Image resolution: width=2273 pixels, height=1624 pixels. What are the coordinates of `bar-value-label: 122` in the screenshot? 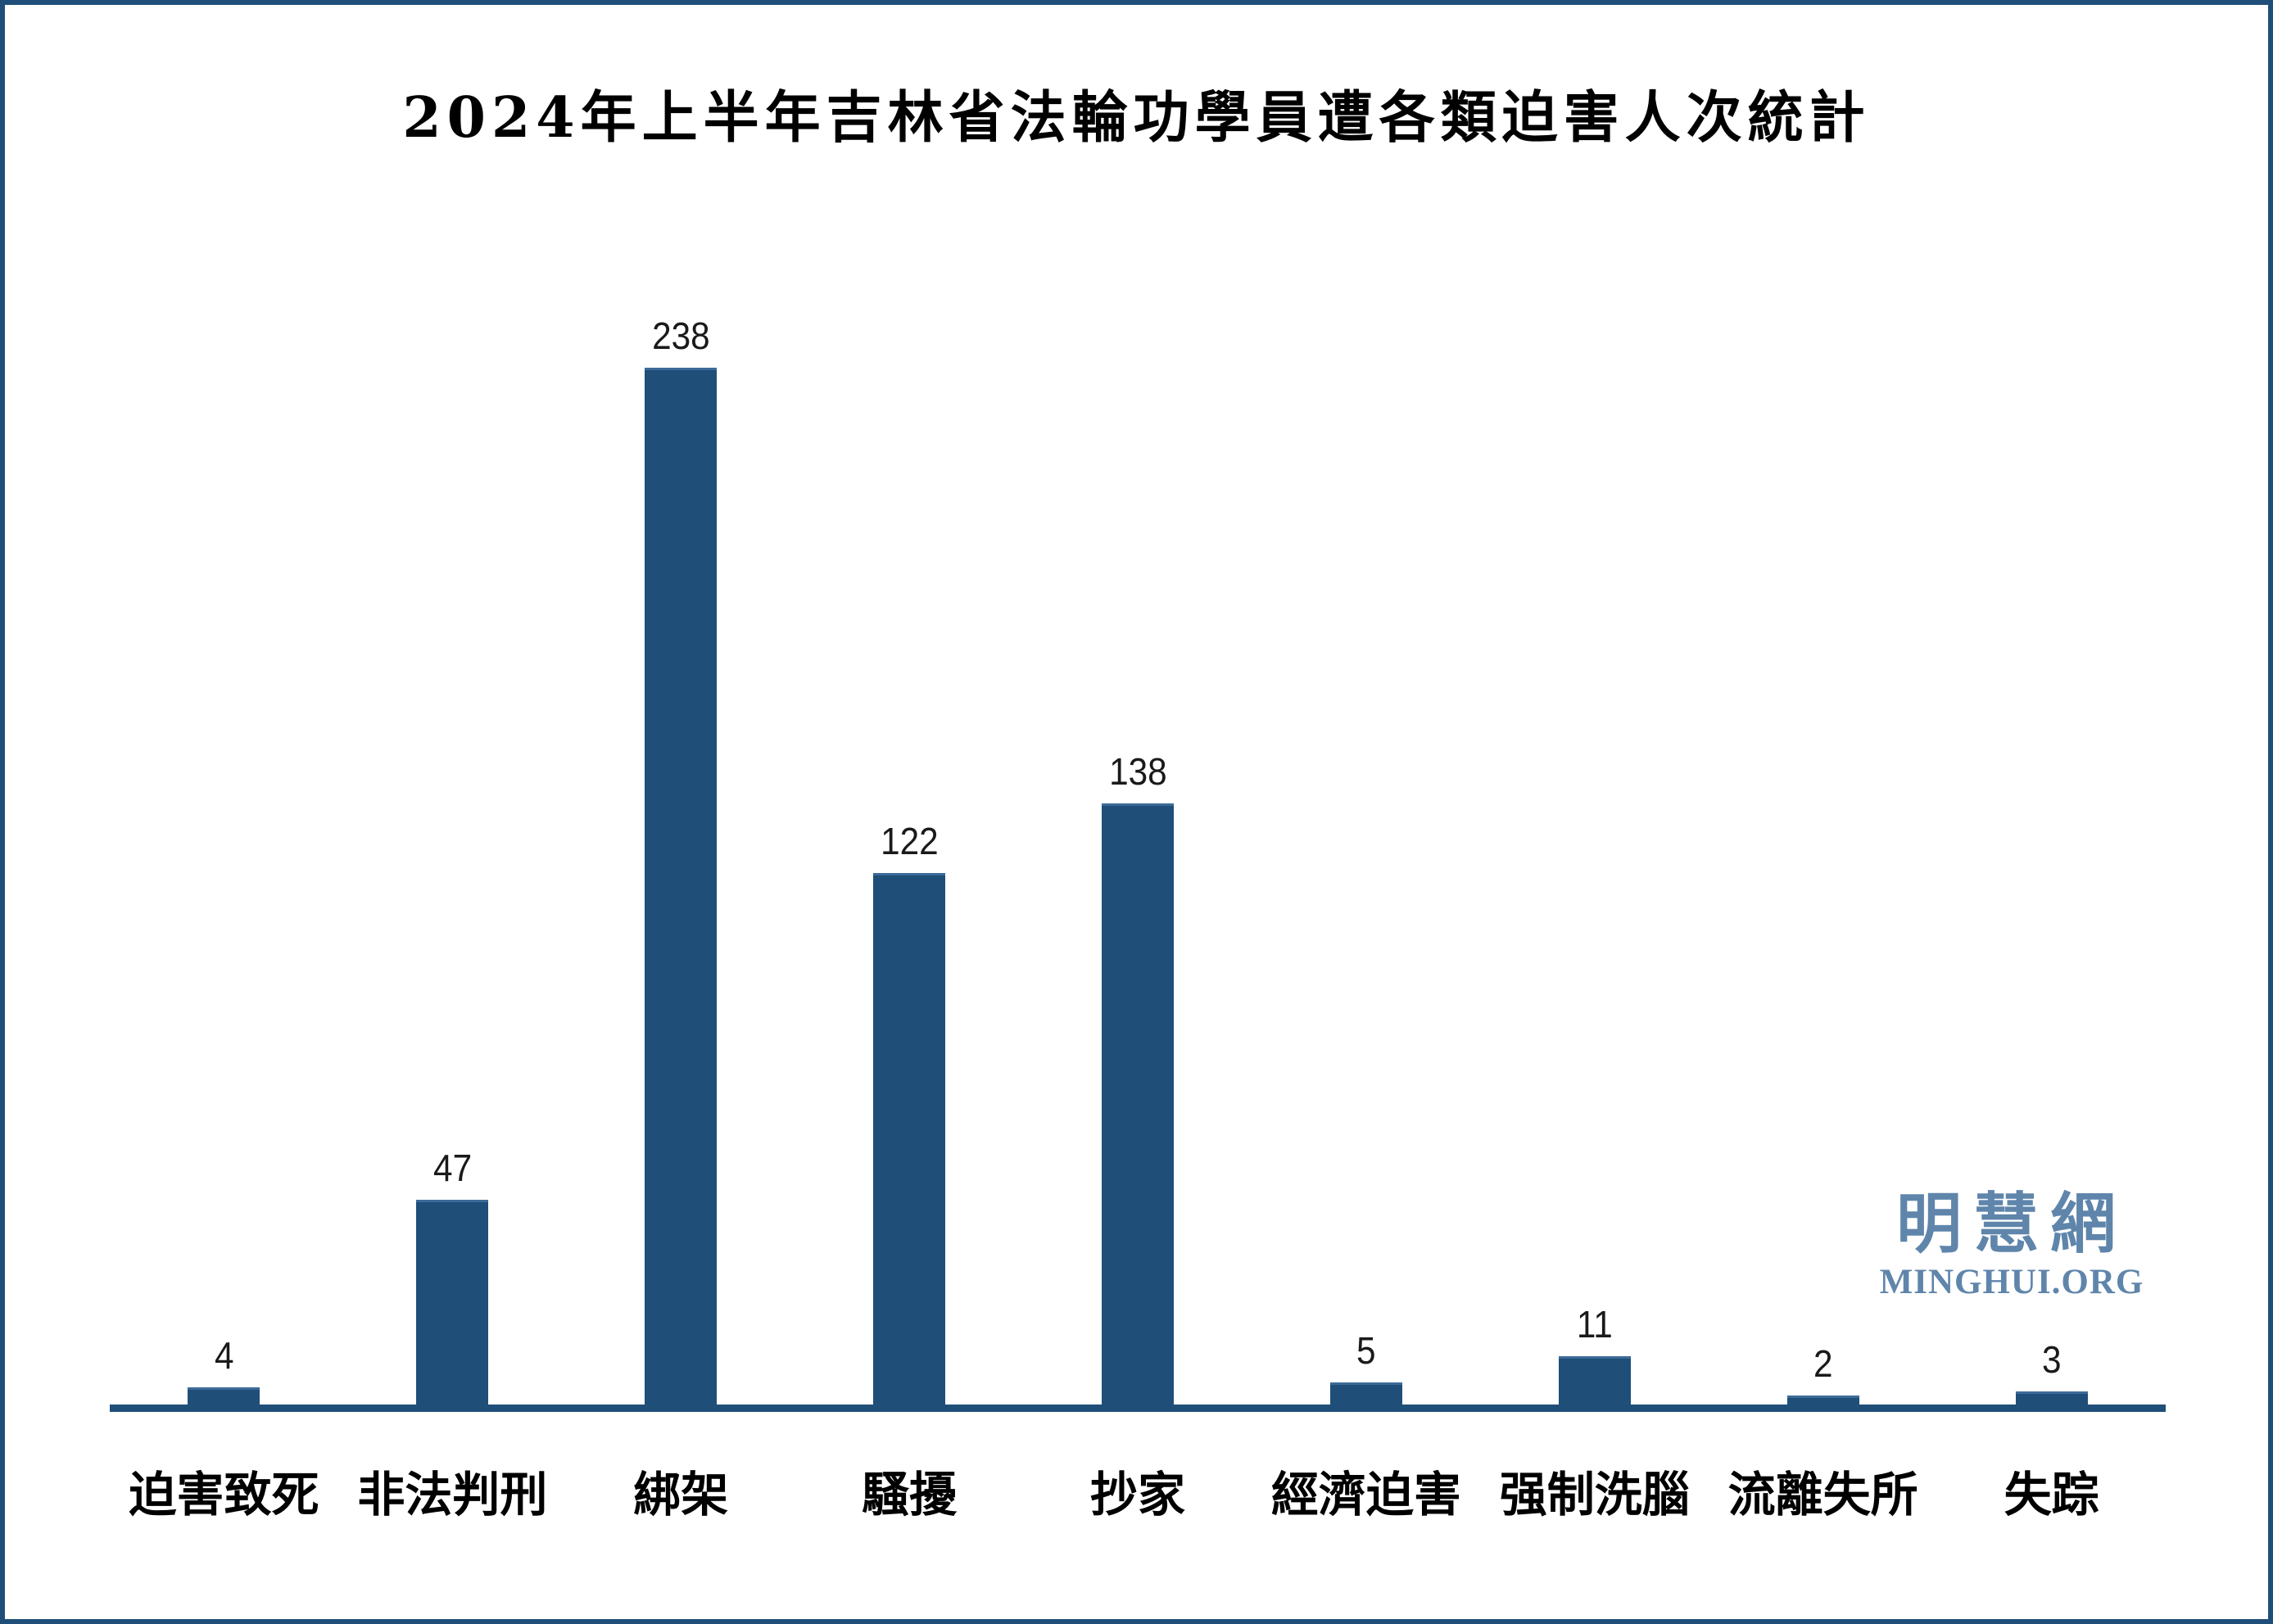 It's located at (909, 841).